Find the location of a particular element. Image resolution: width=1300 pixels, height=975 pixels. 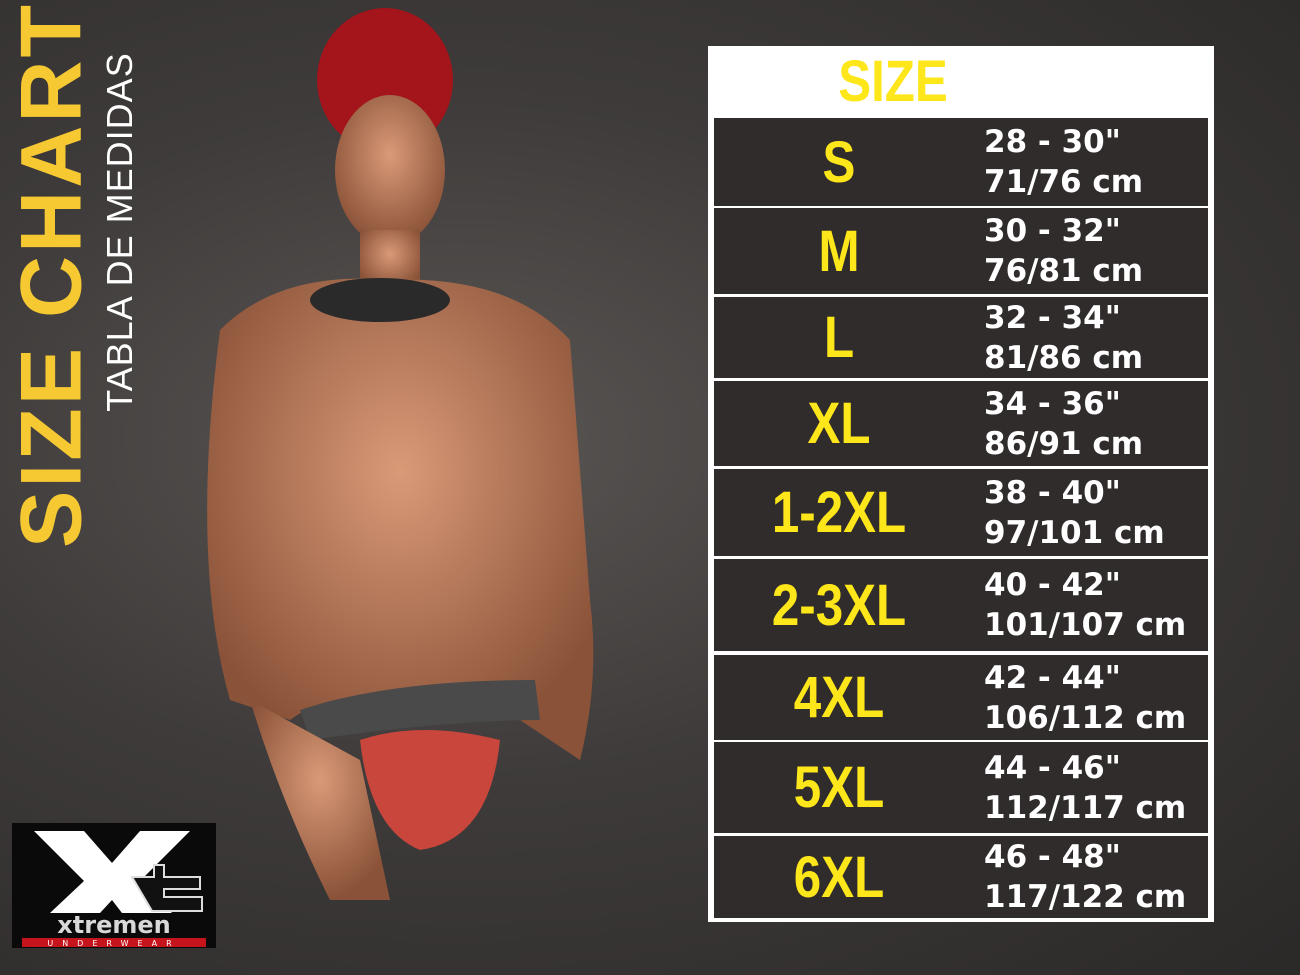

page-subtitle: TABLA DE MEDIDAS is located at coordinates (119, 232).